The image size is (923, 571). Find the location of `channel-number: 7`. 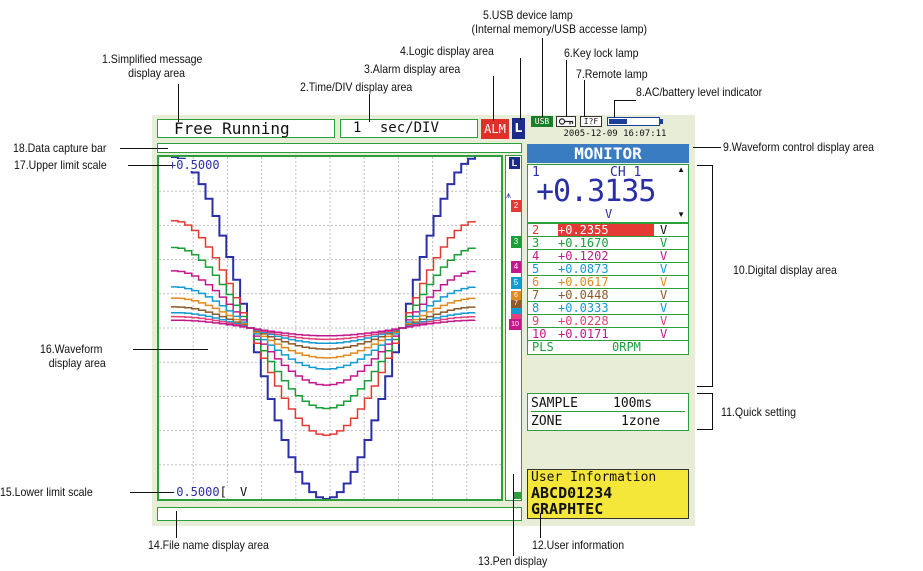

channel-number: 7 is located at coordinates (536, 295).